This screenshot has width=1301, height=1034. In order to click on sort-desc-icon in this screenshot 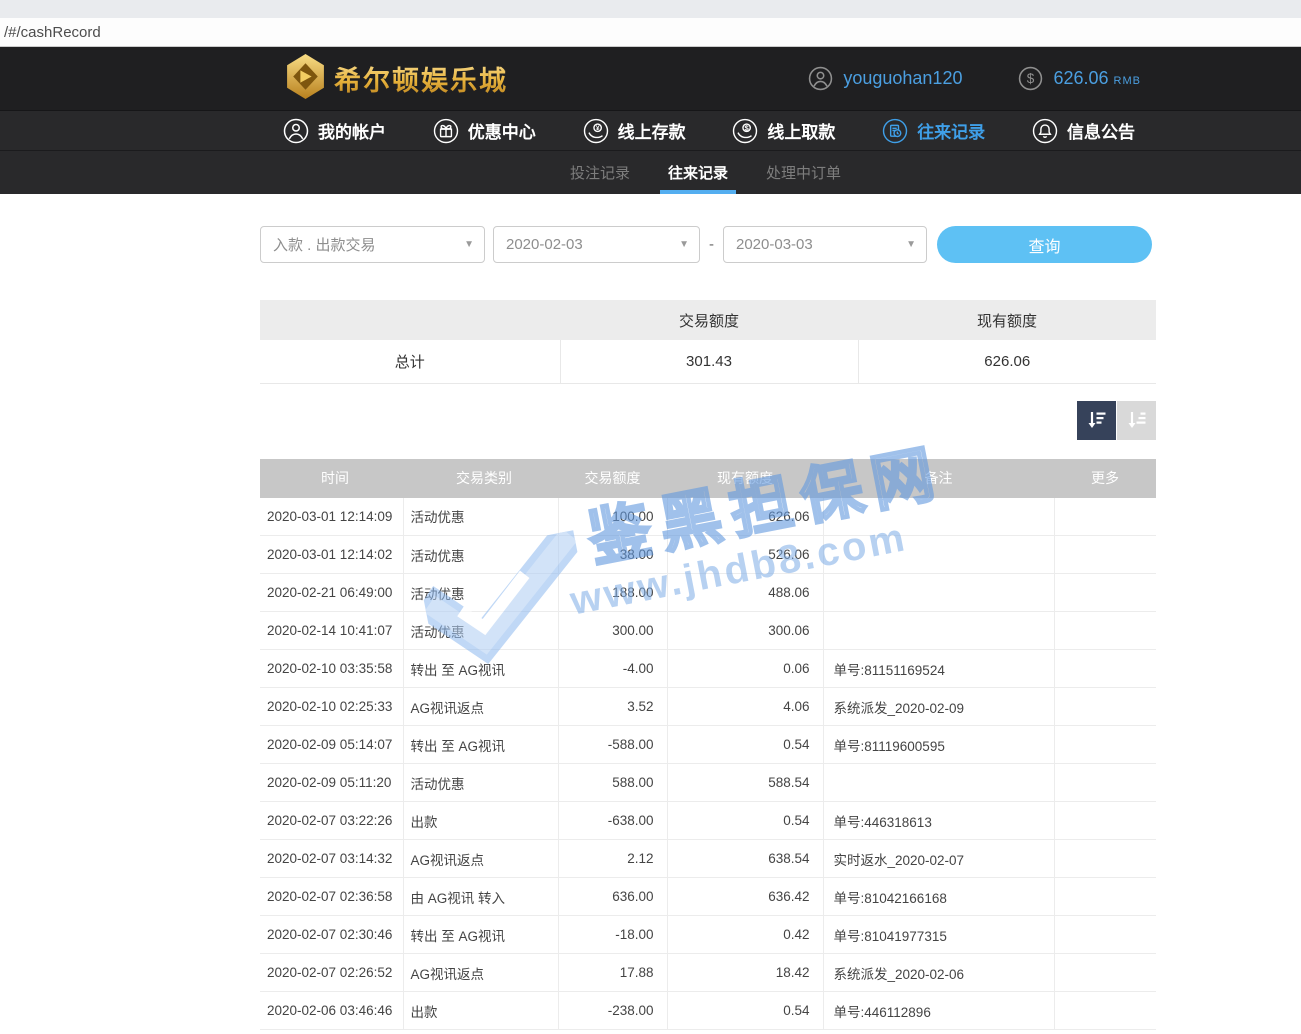, I will do `click(1096, 420)`.